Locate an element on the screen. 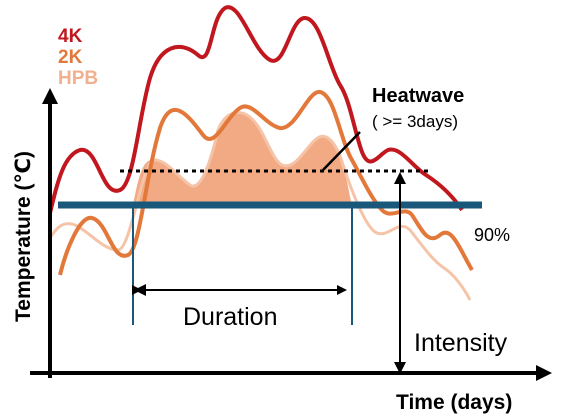 The width and height of the screenshot is (564, 420). threshold-label: 90% is located at coordinates (492, 235).